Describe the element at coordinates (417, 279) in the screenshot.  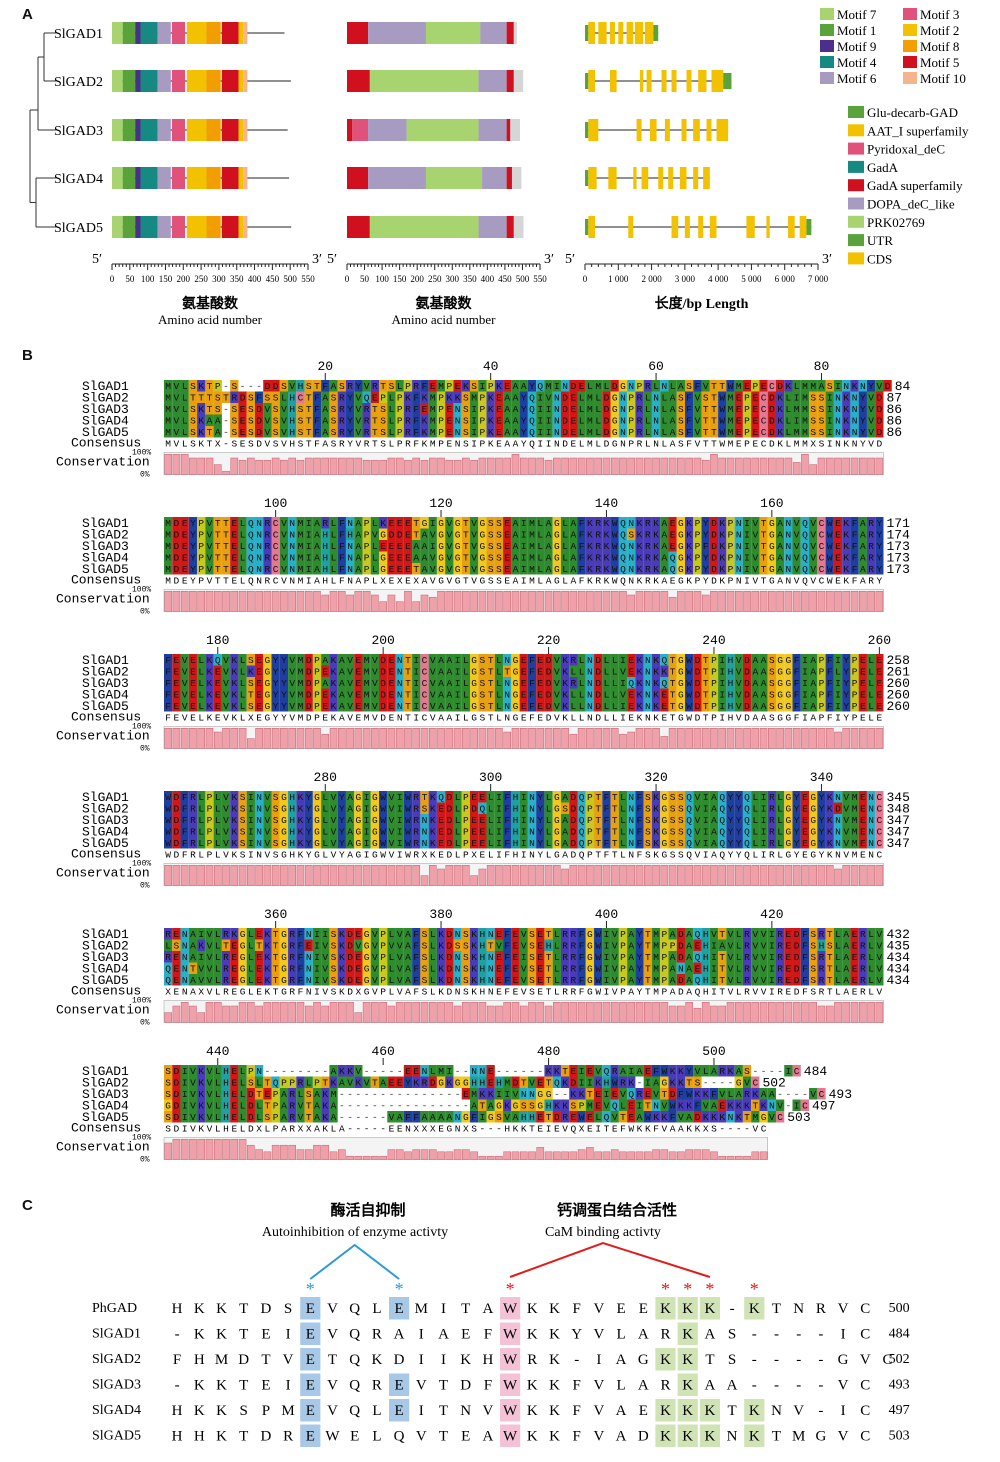
I see `domain-tick-label: 200` at that location.